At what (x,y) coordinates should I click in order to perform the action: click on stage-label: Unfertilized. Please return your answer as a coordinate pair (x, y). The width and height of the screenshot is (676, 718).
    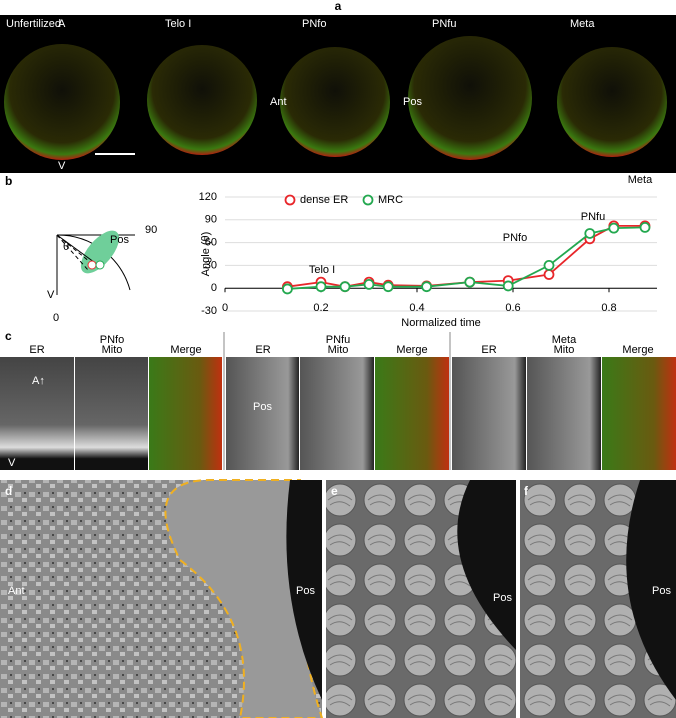
    Looking at the image, I should click on (33, 24).